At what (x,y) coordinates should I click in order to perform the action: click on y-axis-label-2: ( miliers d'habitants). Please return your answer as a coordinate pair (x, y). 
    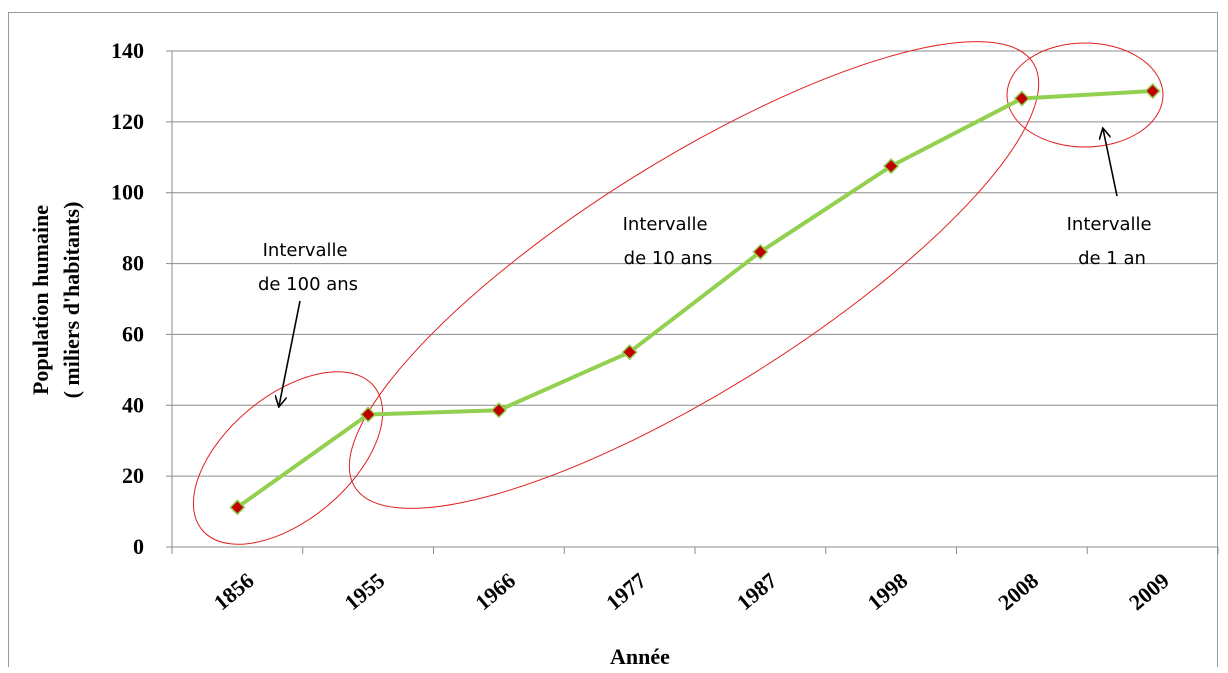
    Looking at the image, I should click on (71, 300).